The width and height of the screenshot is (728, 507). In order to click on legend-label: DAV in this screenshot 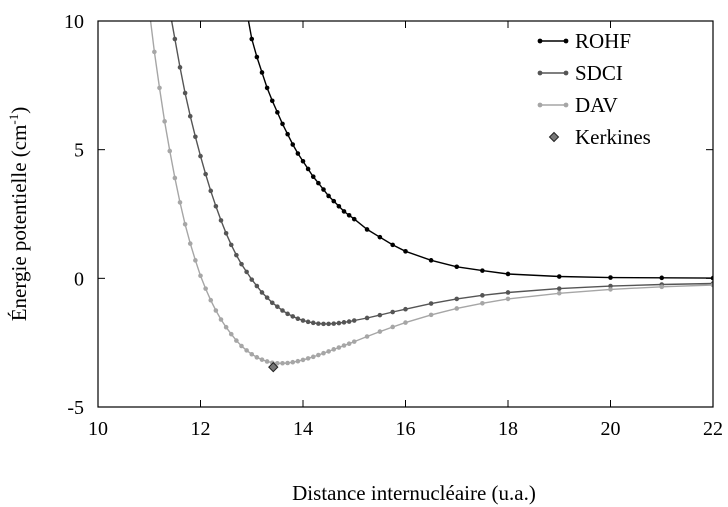, I will do `click(596, 105)`.